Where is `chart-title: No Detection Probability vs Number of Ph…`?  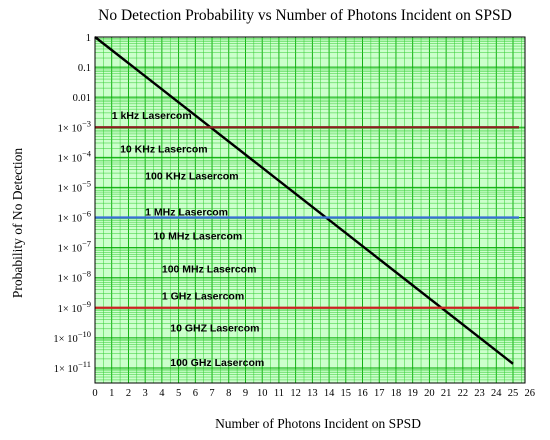 chart-title: No Detection Probability vs Number of Ph… is located at coordinates (305, 15).